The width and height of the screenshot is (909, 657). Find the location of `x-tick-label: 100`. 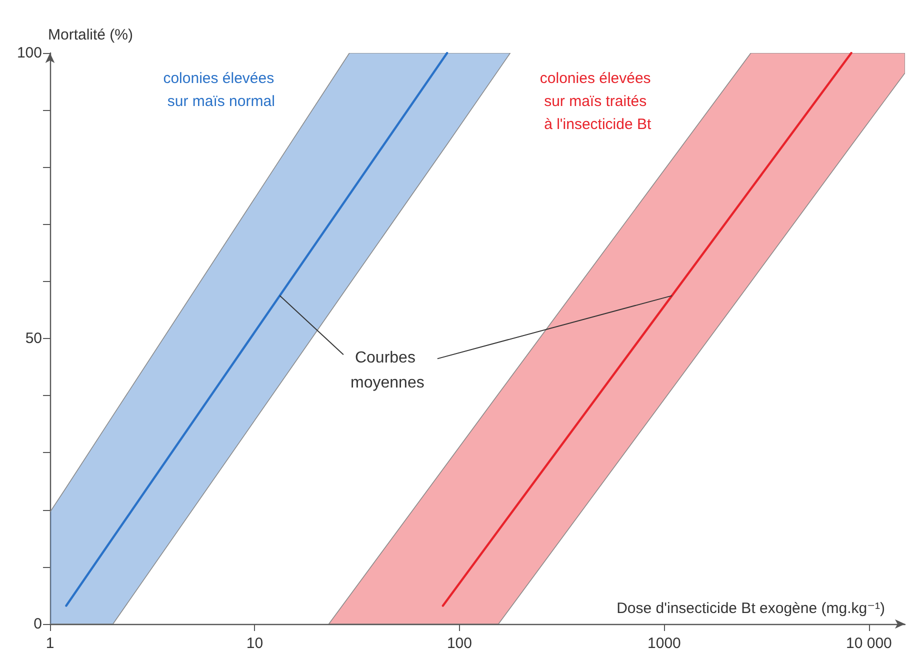

x-tick-label: 100 is located at coordinates (459, 643).